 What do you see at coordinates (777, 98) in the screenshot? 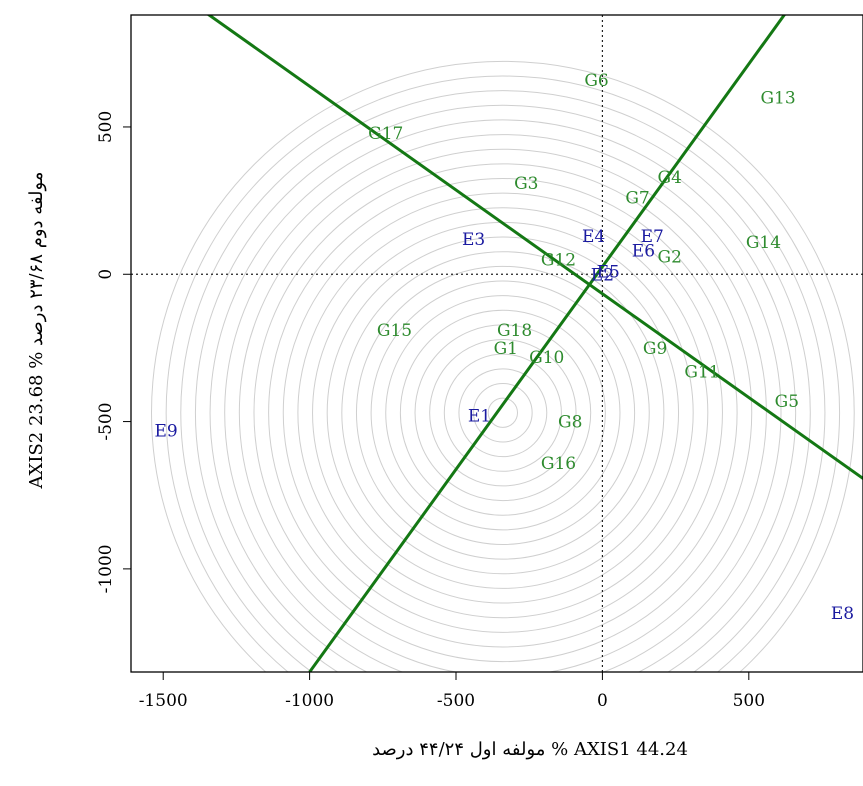
I see `point-g13: G13` at bounding box center [777, 98].